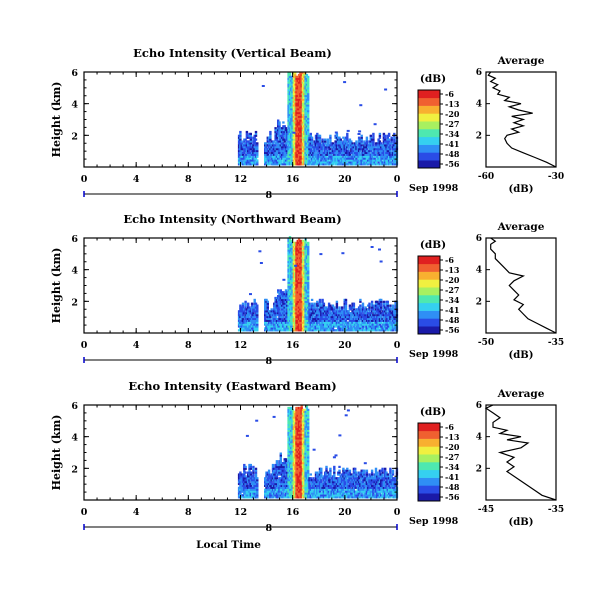 This screenshot has width=613, height=598. What do you see at coordinates (84, 179) in the screenshot?
I see `x-tick-label: 0` at bounding box center [84, 179].